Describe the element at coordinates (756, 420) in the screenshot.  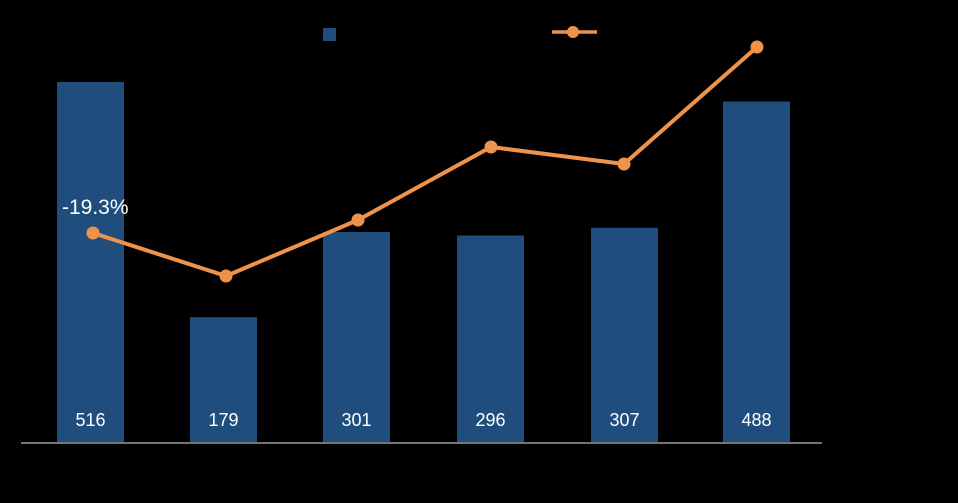
I see `bar-data-label: 488` at that location.